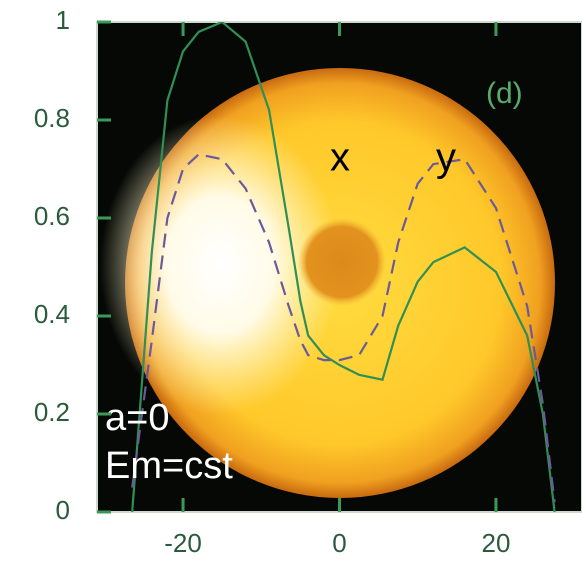  Describe the element at coordinates (52, 314) in the screenshot. I see `y-tick-label: 0.4` at that location.